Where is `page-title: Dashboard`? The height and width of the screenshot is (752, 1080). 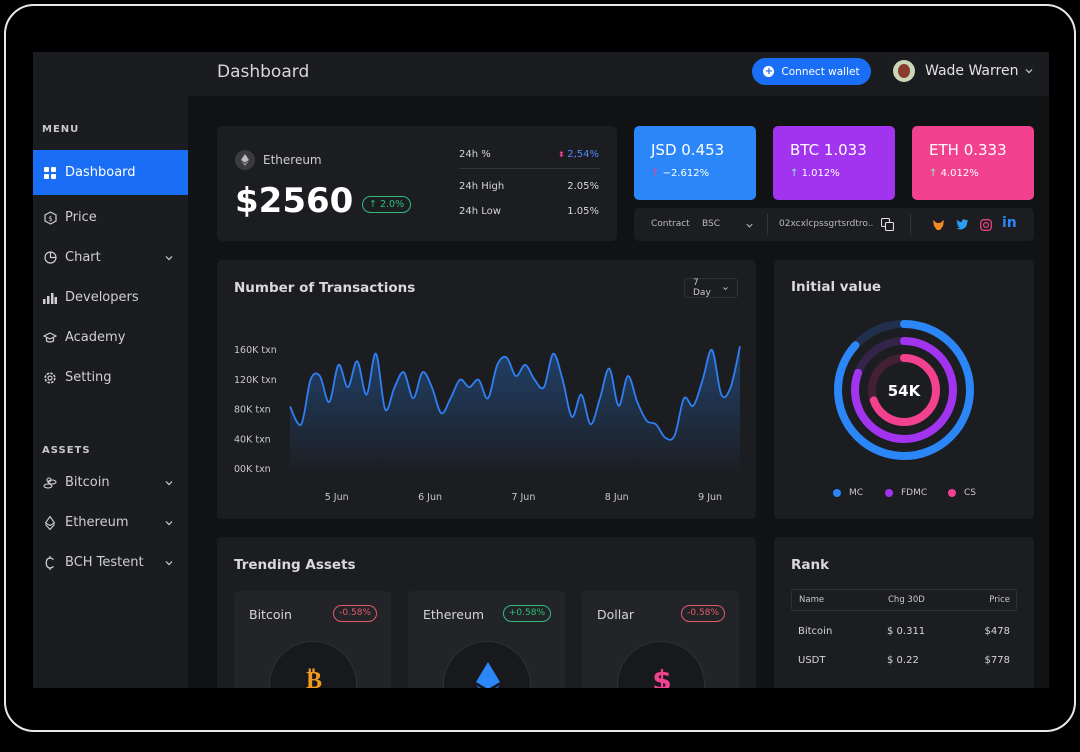 page-title: Dashboard is located at coordinates (263, 72).